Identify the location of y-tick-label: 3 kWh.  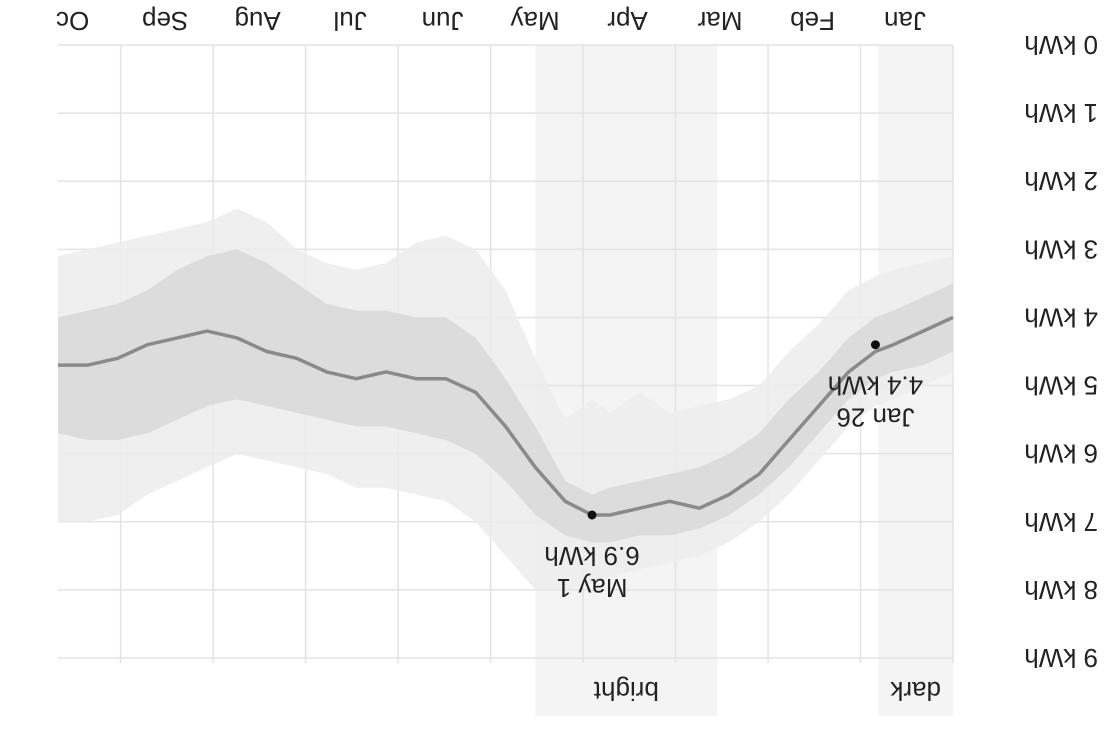
(1061, 249).